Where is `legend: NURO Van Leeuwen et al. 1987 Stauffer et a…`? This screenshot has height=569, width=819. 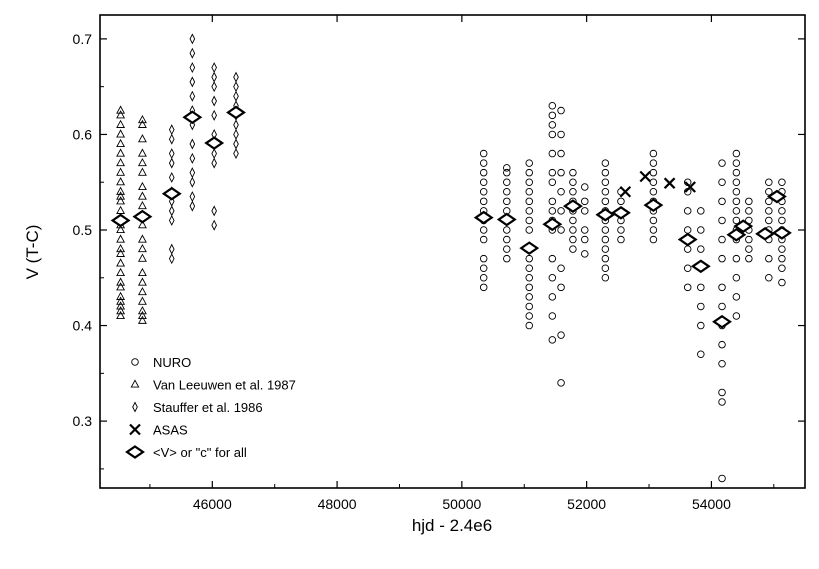
legend: NURO Van Leeuwen et al. 1987 Stauffer et a… is located at coordinates (210, 407).